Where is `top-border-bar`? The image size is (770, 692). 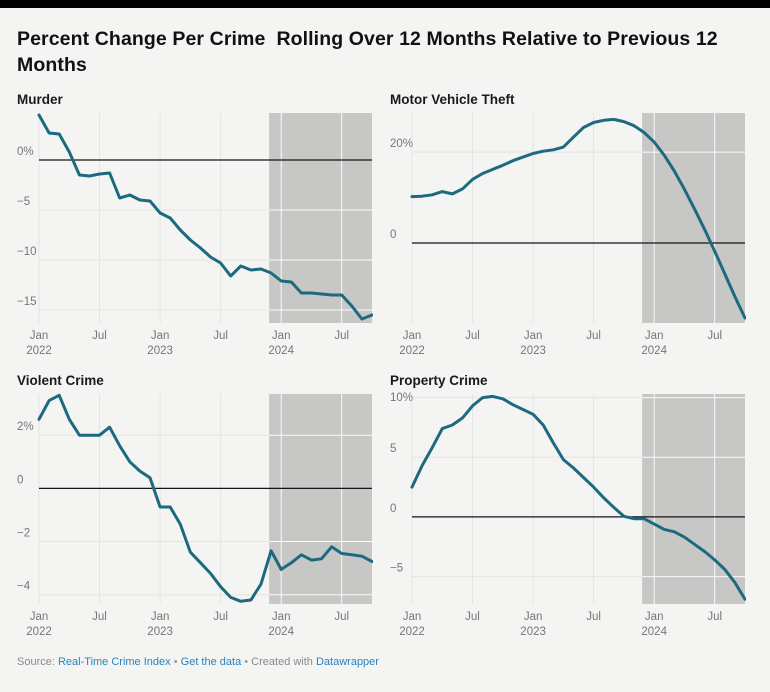 top-border-bar is located at coordinates (385, 4).